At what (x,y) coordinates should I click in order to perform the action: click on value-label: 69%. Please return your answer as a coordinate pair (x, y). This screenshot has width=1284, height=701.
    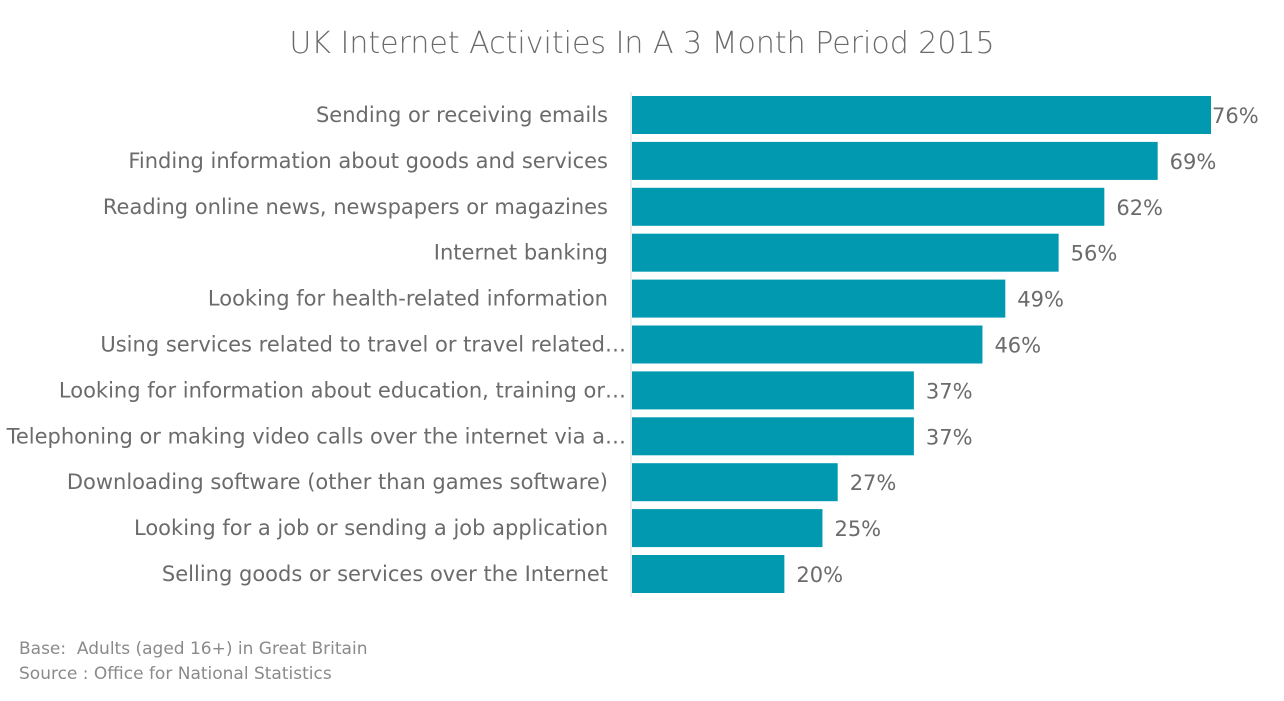
    Looking at the image, I should click on (1193, 162).